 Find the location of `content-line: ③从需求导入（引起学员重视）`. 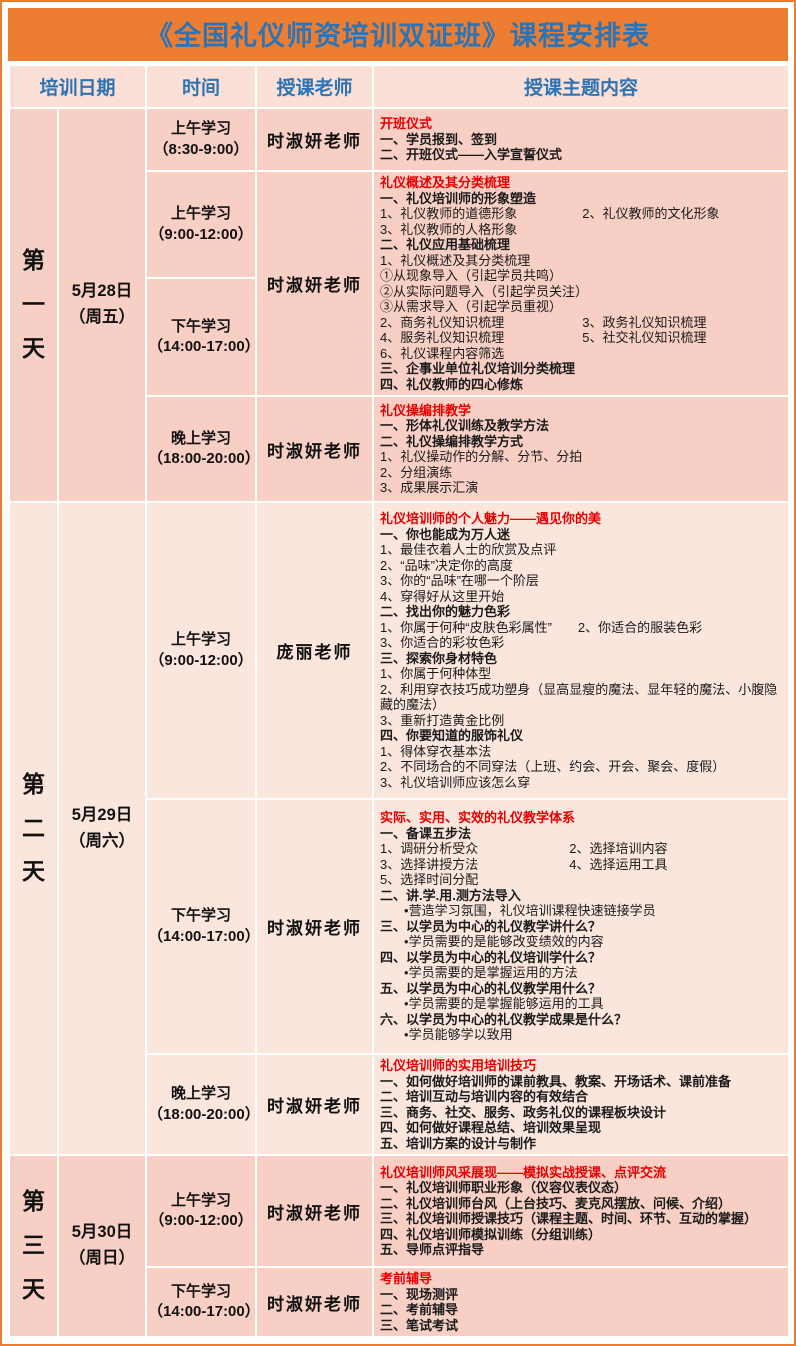

content-line: ③从需求导入（引起学员重视） is located at coordinates (471, 306).